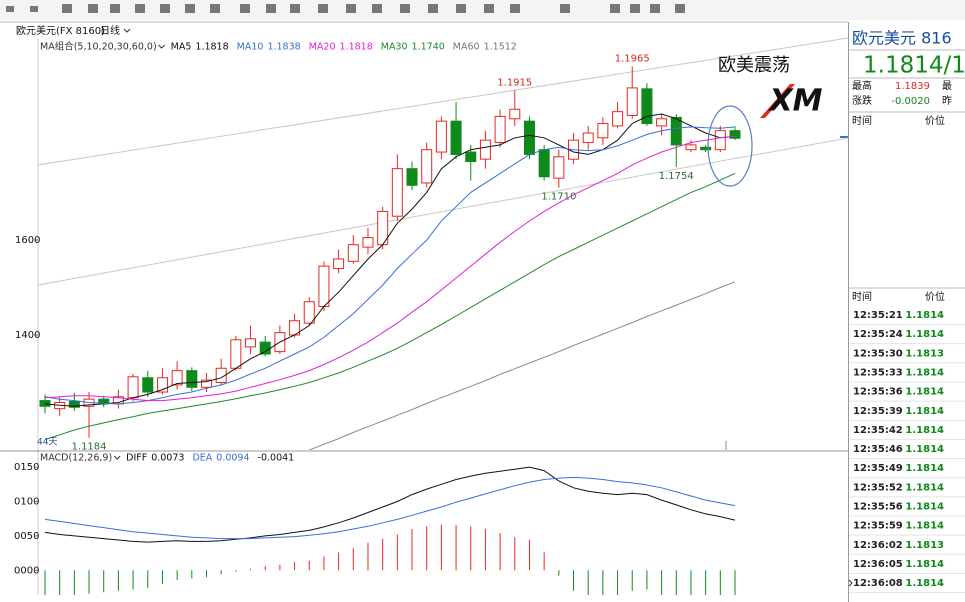 Image resolution: width=965 pixels, height=602 pixels. I want to click on legend-name: MA10, so click(250, 47).